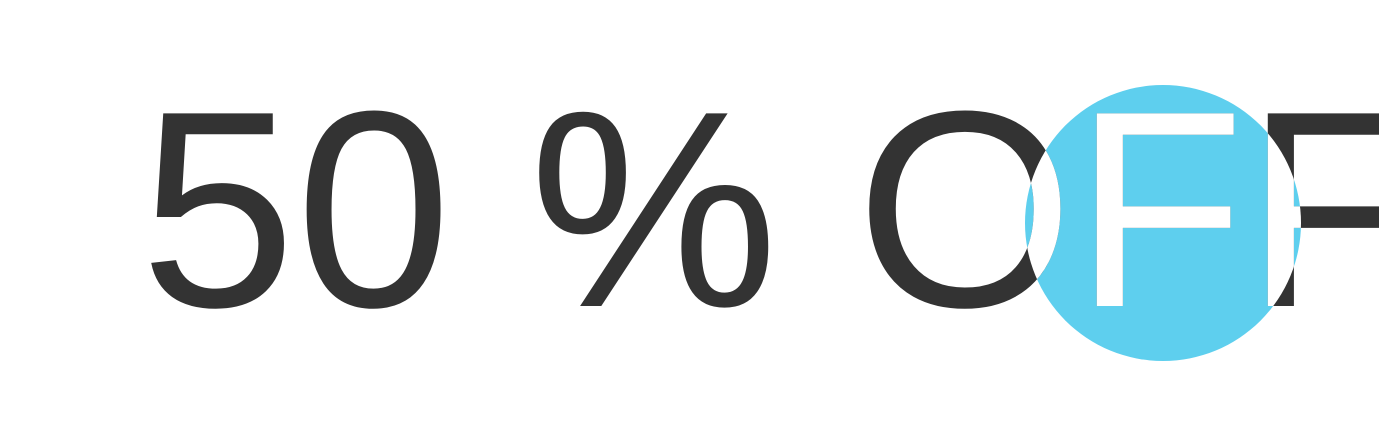 The height and width of the screenshot is (439, 1379). I want to click on highlight-circle, so click(1163, 223).